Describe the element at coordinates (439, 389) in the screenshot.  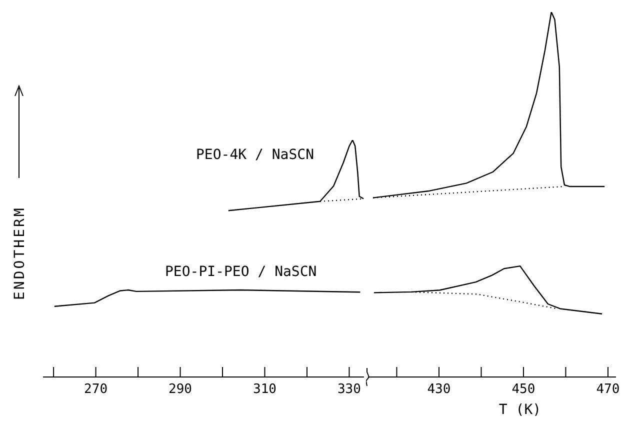
I see `x-tick-label: 430` at that location.